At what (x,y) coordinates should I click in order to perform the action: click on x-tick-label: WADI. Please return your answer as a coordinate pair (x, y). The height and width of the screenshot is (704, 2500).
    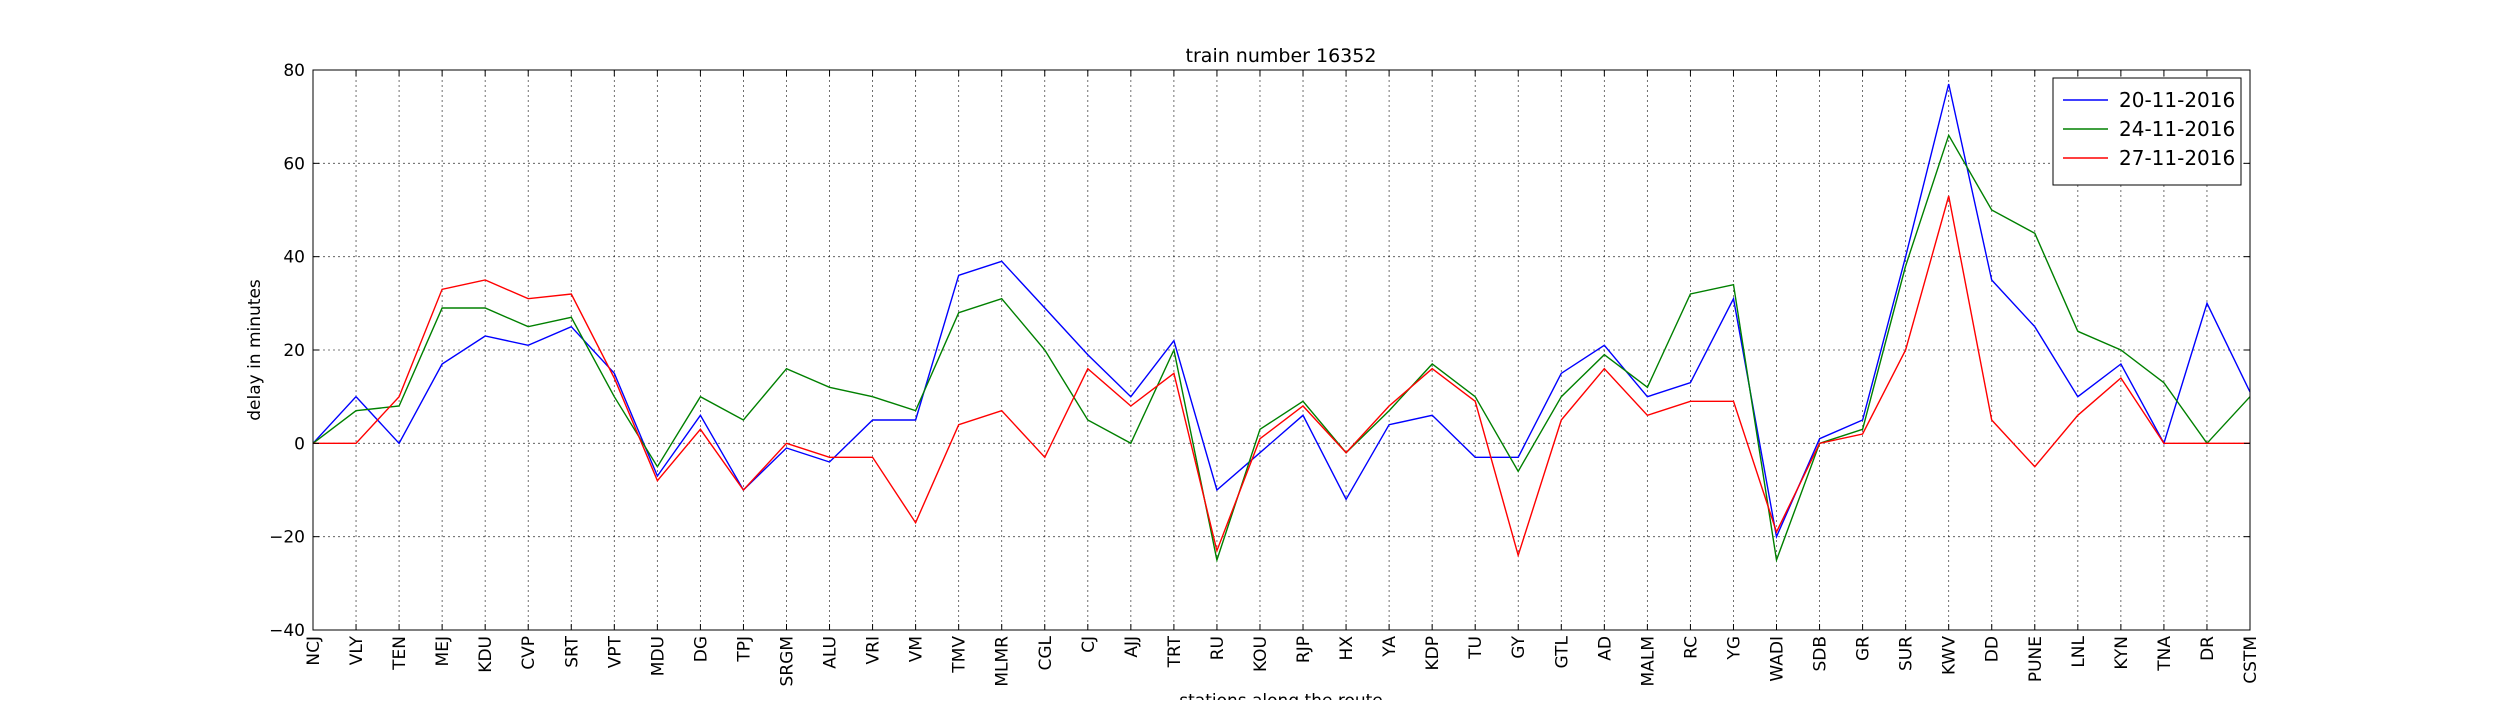
    Looking at the image, I should click on (1778, 659).